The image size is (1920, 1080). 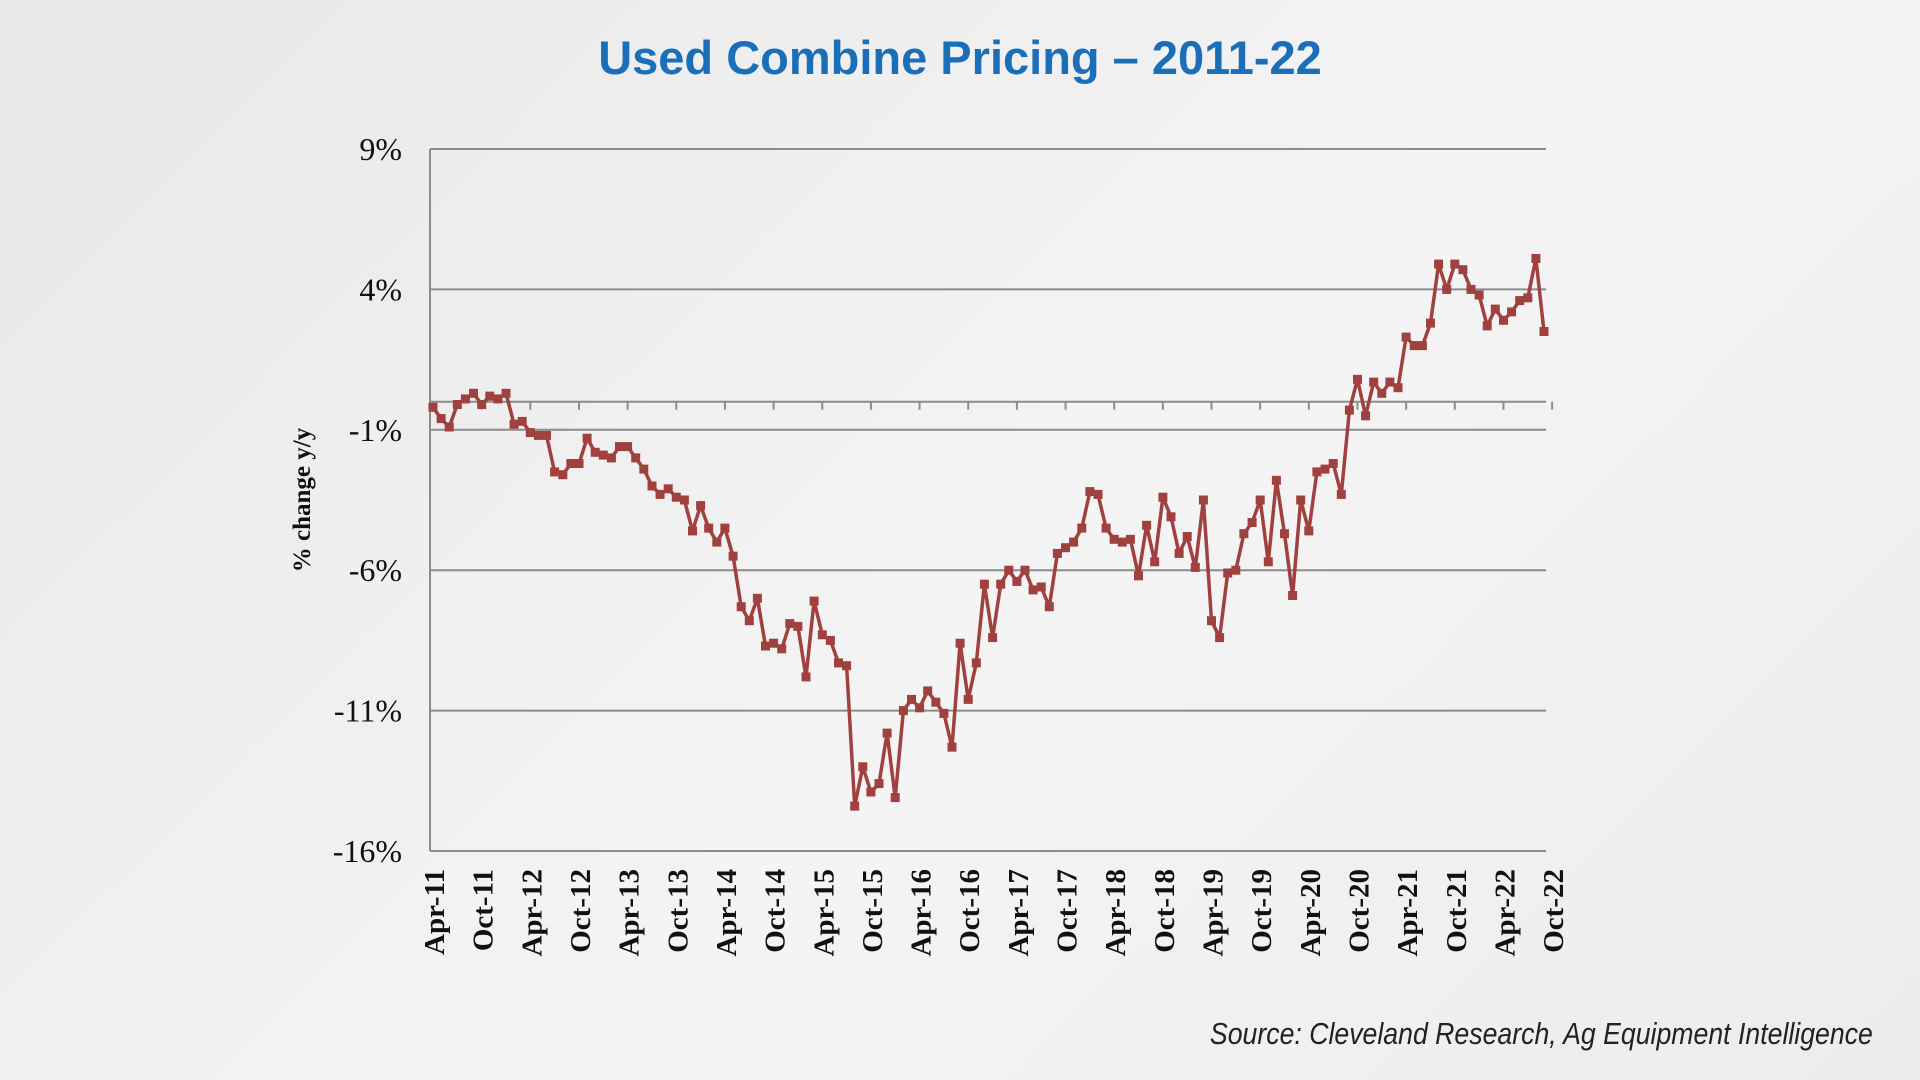 What do you see at coordinates (380, 149) in the screenshot?
I see `y-tick-label: 9%` at bounding box center [380, 149].